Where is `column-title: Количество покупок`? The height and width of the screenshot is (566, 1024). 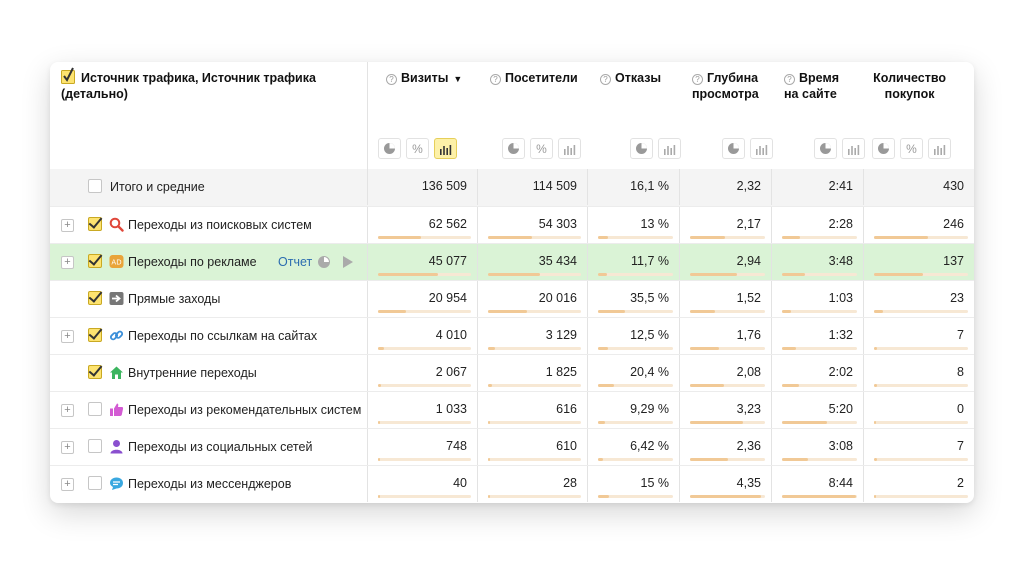 column-title: Количество покупок is located at coordinates (909, 86).